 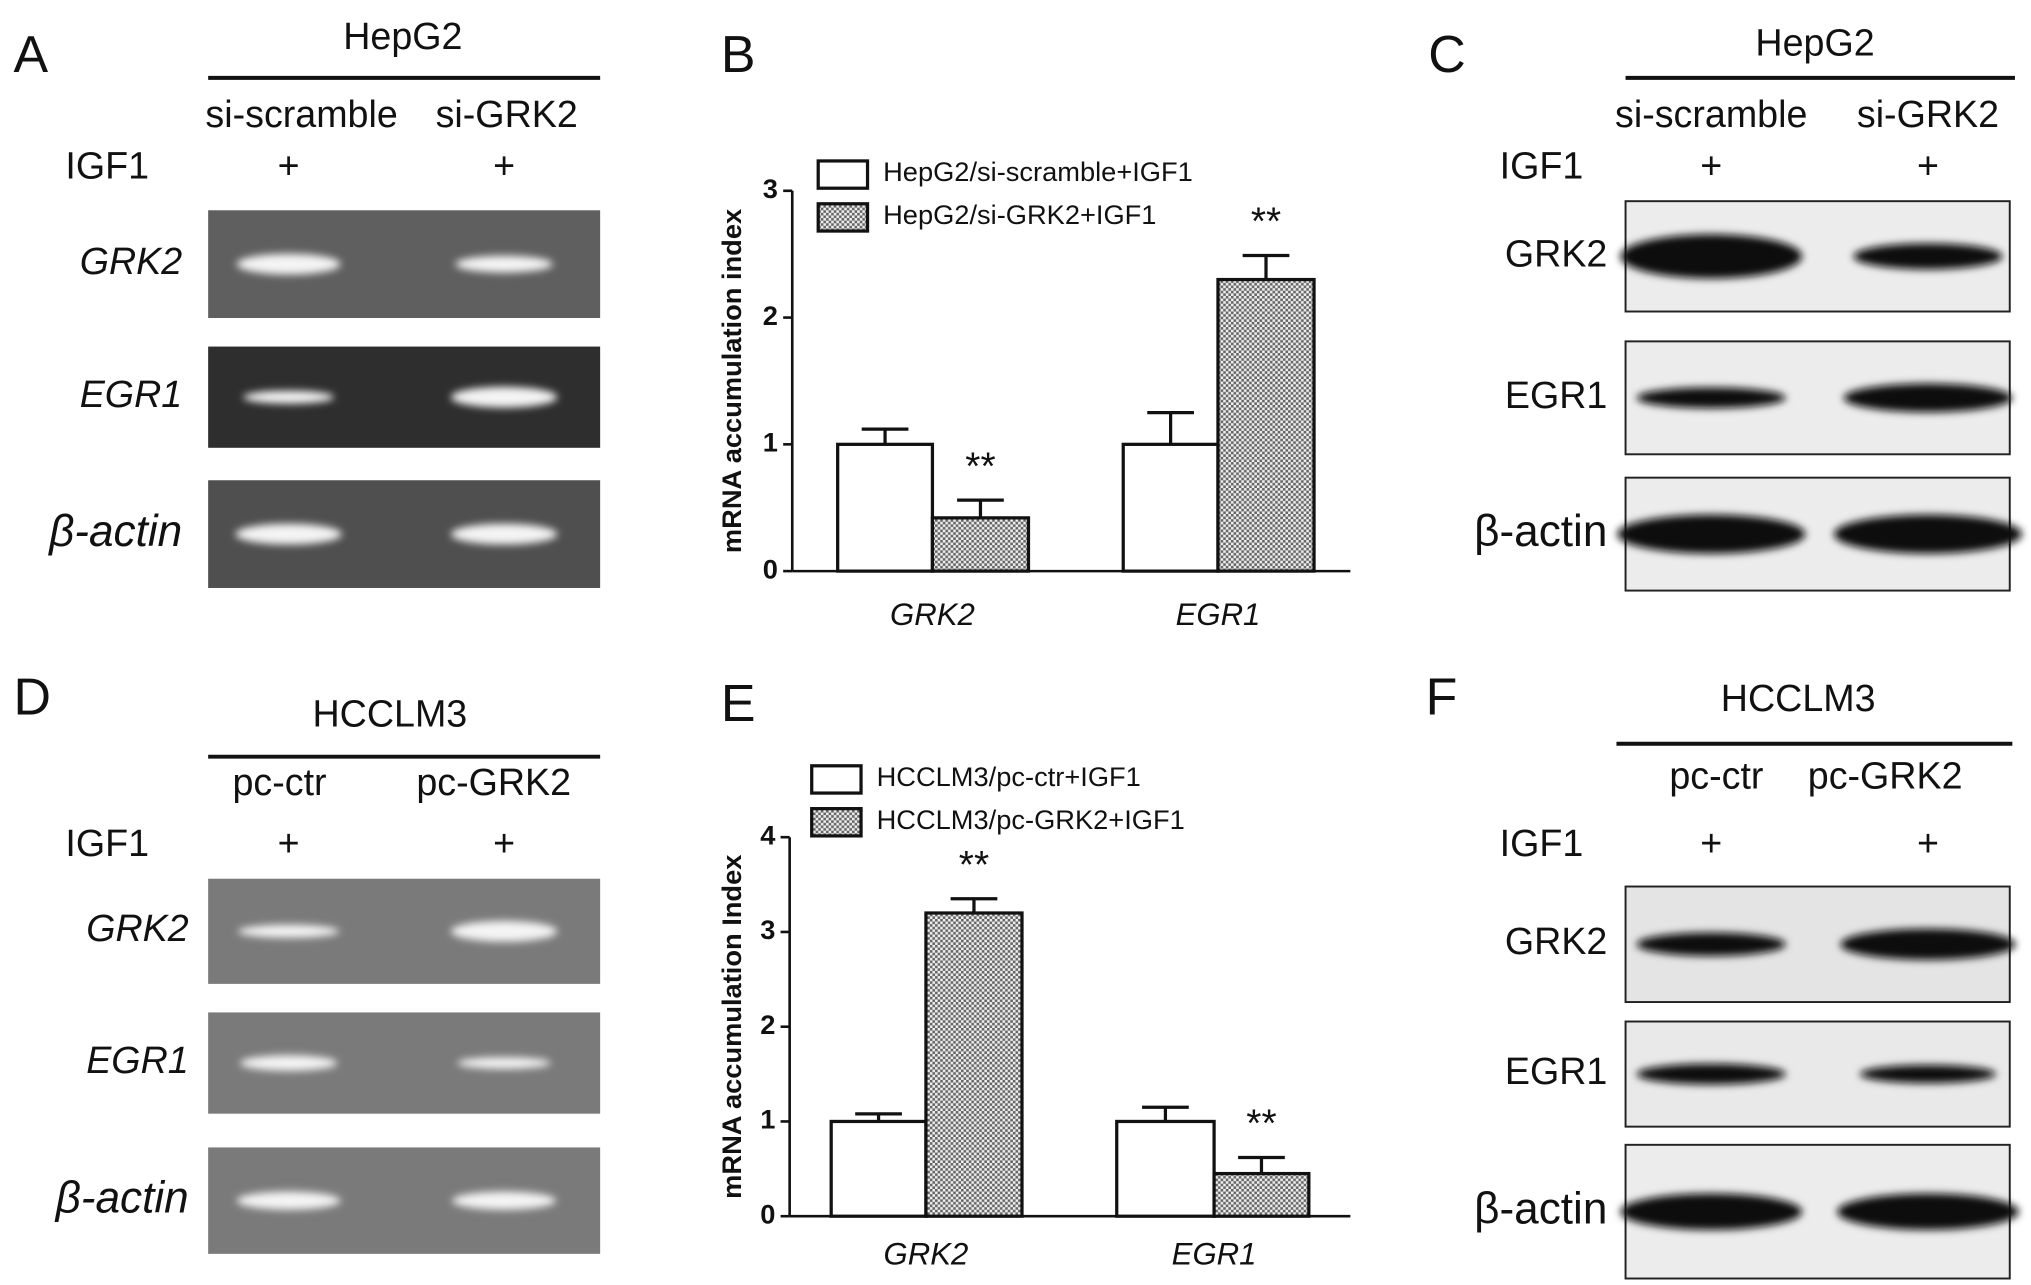 What do you see at coordinates (1031, 819) in the screenshot?
I see `legend-label: HCCLM3/pc-GRK2+IGF1` at bounding box center [1031, 819].